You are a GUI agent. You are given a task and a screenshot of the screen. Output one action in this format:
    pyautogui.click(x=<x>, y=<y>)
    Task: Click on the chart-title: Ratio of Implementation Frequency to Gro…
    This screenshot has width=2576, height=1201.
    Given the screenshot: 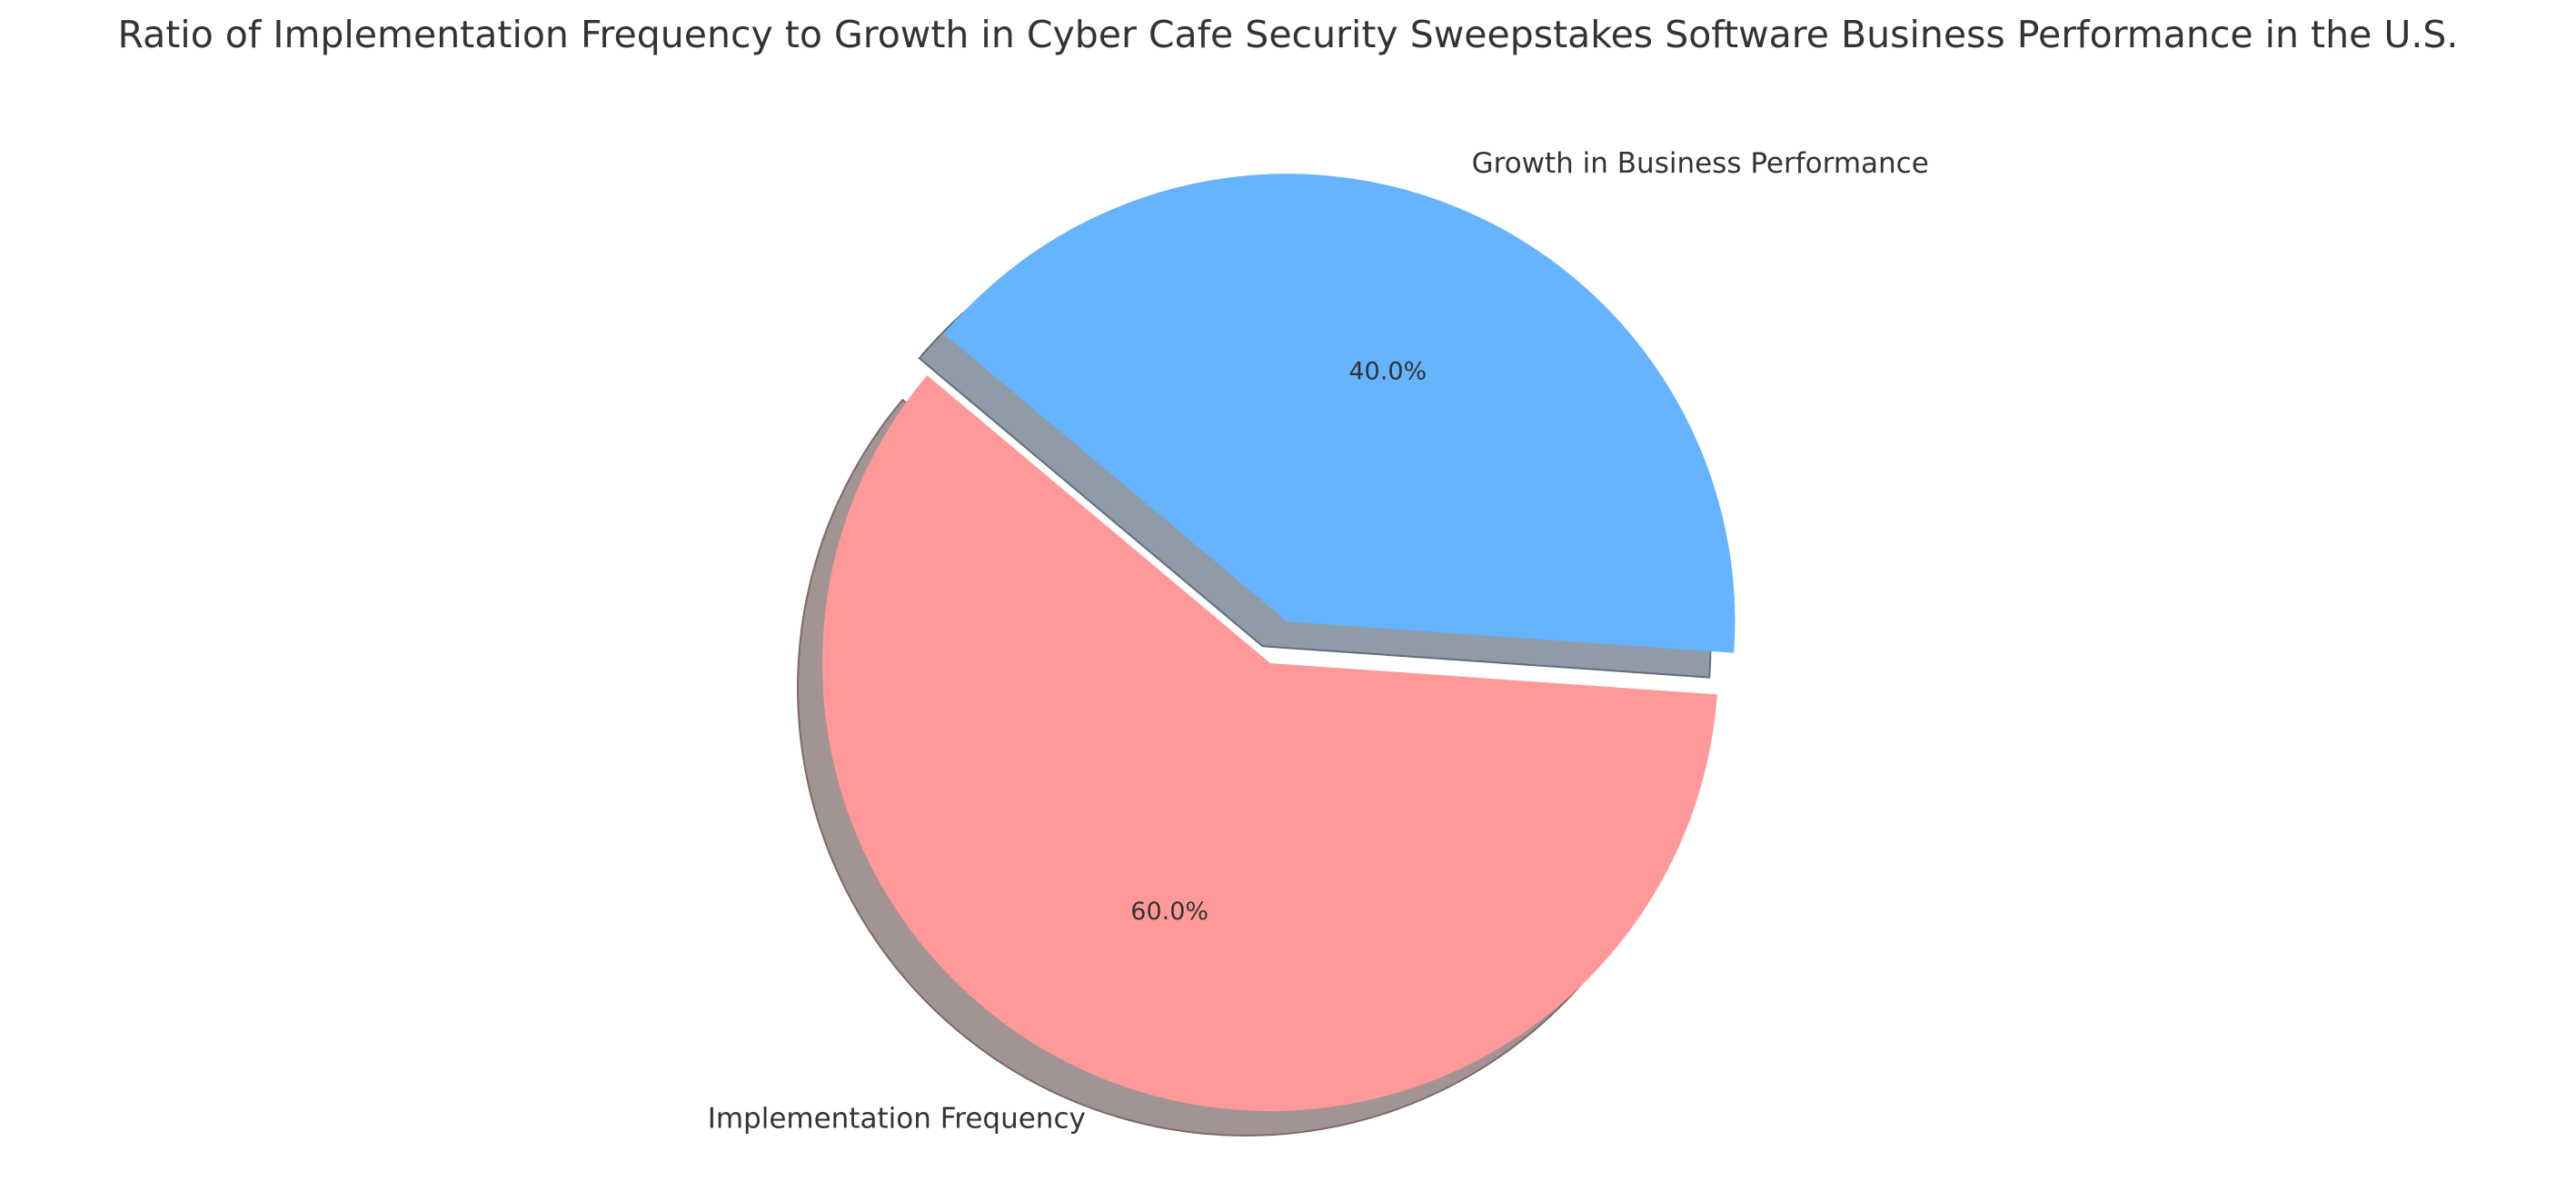 What is the action you would take?
    pyautogui.click(x=1288, y=34)
    